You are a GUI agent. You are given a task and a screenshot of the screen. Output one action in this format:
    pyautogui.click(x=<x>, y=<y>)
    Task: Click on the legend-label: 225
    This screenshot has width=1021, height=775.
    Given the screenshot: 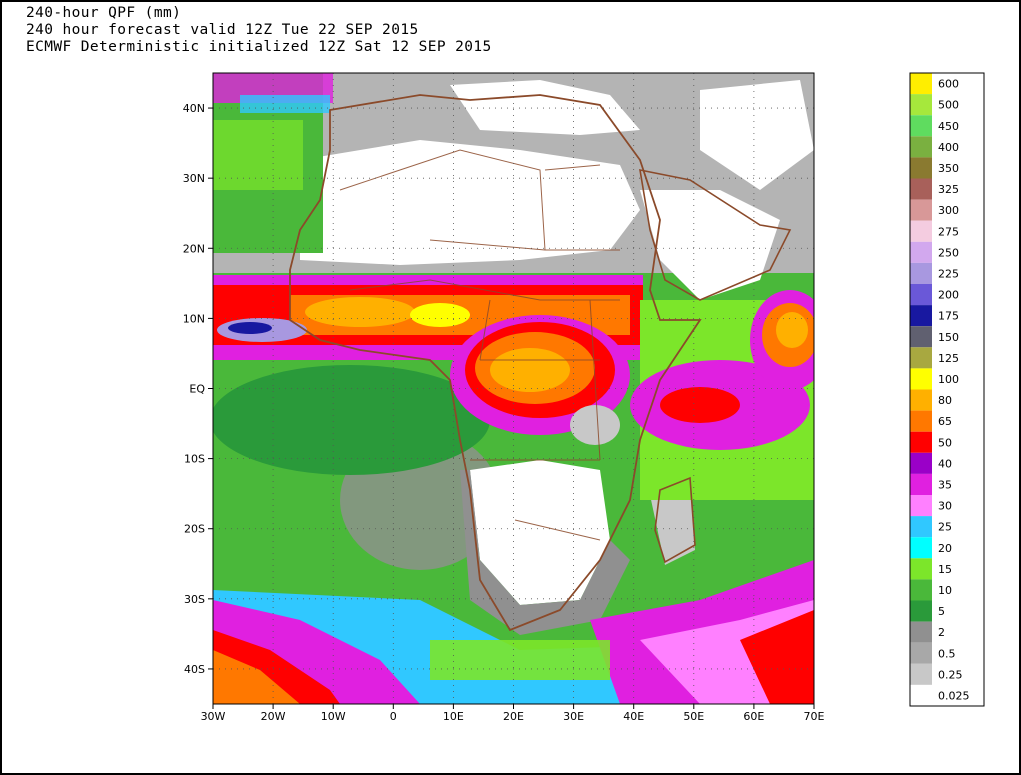 What is the action you would take?
    pyautogui.click(x=948, y=273)
    